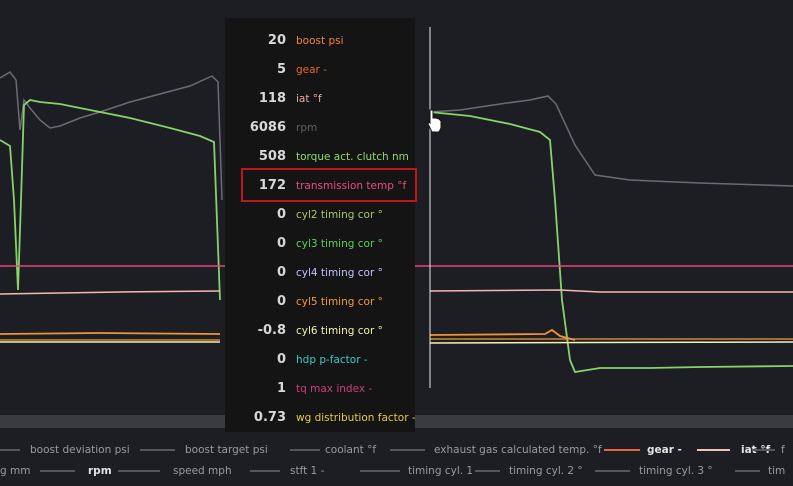 The image size is (793, 486). I want to click on cyl5-trace, so click(396, 339).